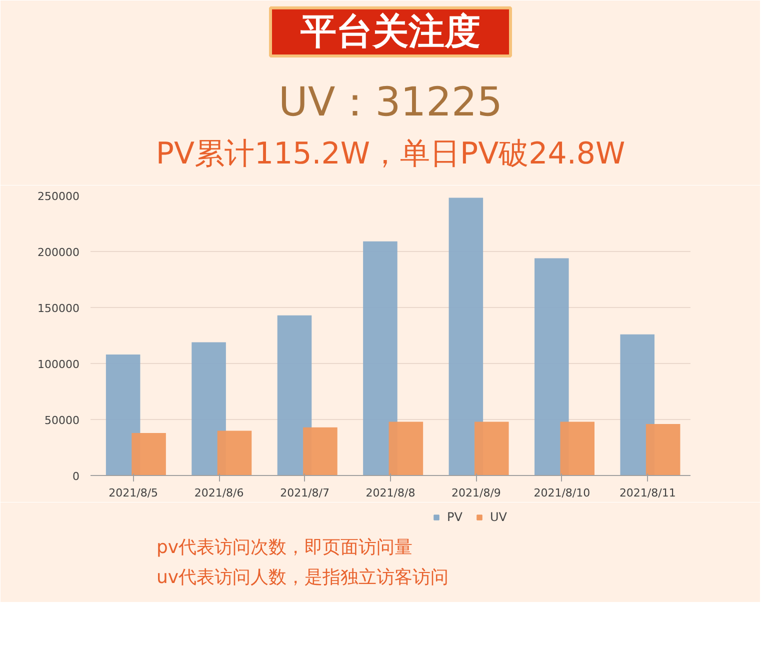  I want to click on y-tick-label: 250000, so click(59, 196).